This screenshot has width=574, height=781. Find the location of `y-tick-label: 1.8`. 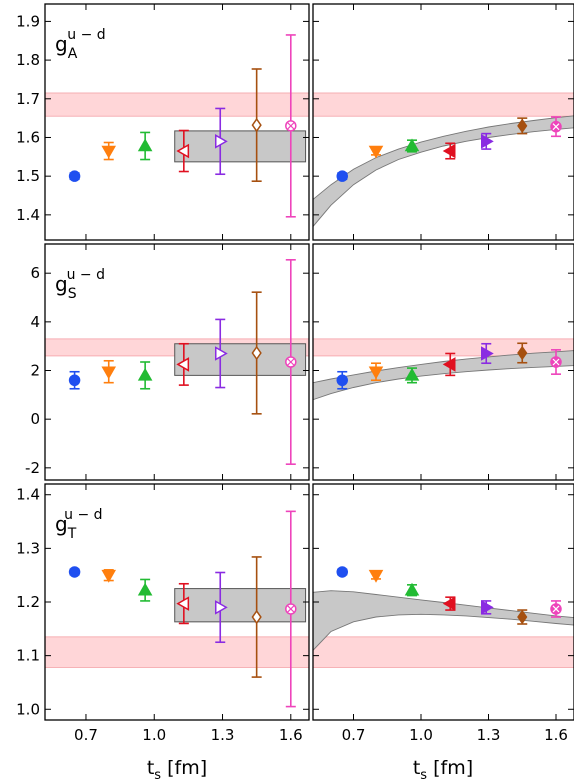

y-tick-label: 1.8 is located at coordinates (28, 60).